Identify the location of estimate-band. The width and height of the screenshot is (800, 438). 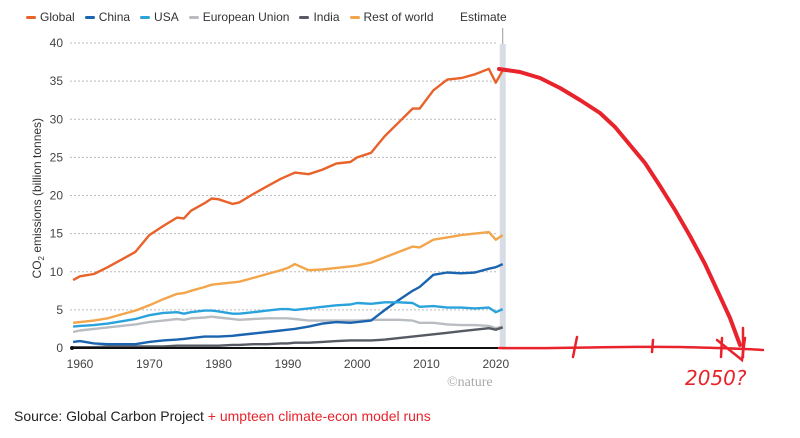
(502, 196).